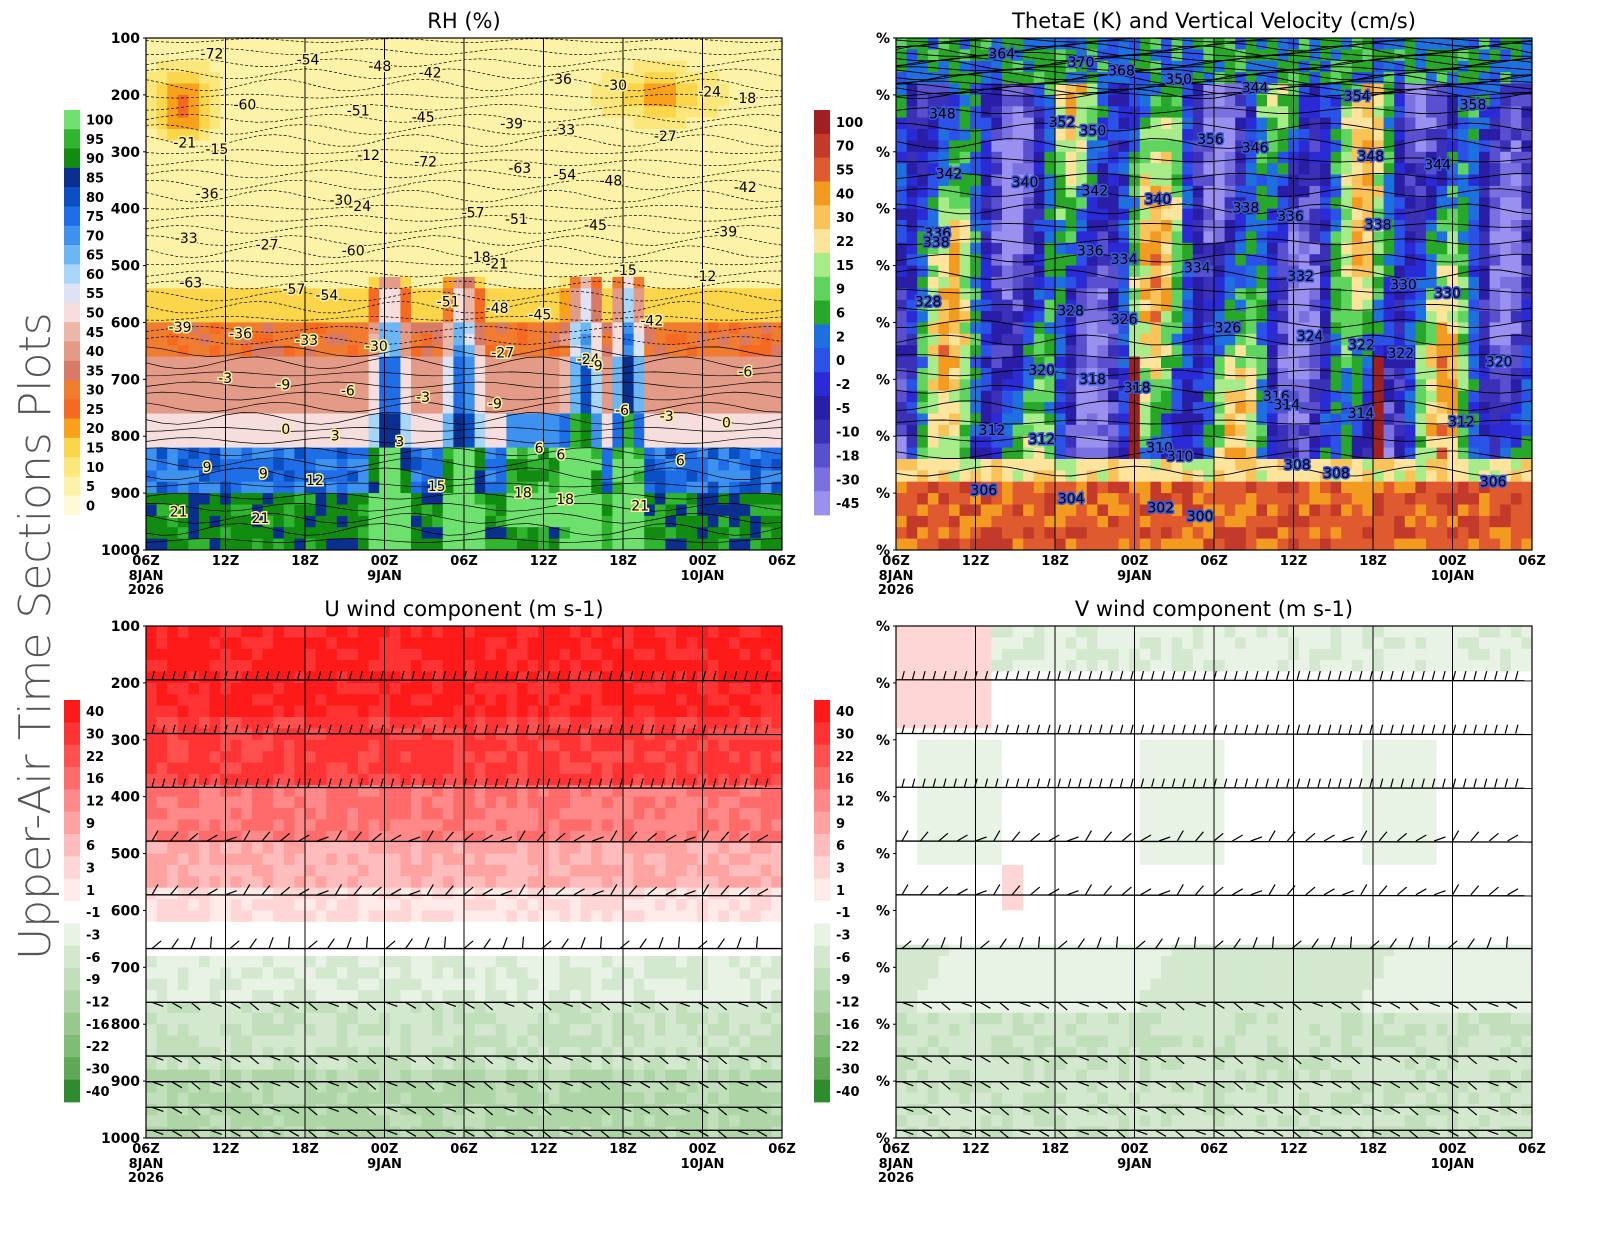 This screenshot has height=1236, width=1600. Describe the element at coordinates (667, 417) in the screenshot. I see `contour-label: -3` at that location.